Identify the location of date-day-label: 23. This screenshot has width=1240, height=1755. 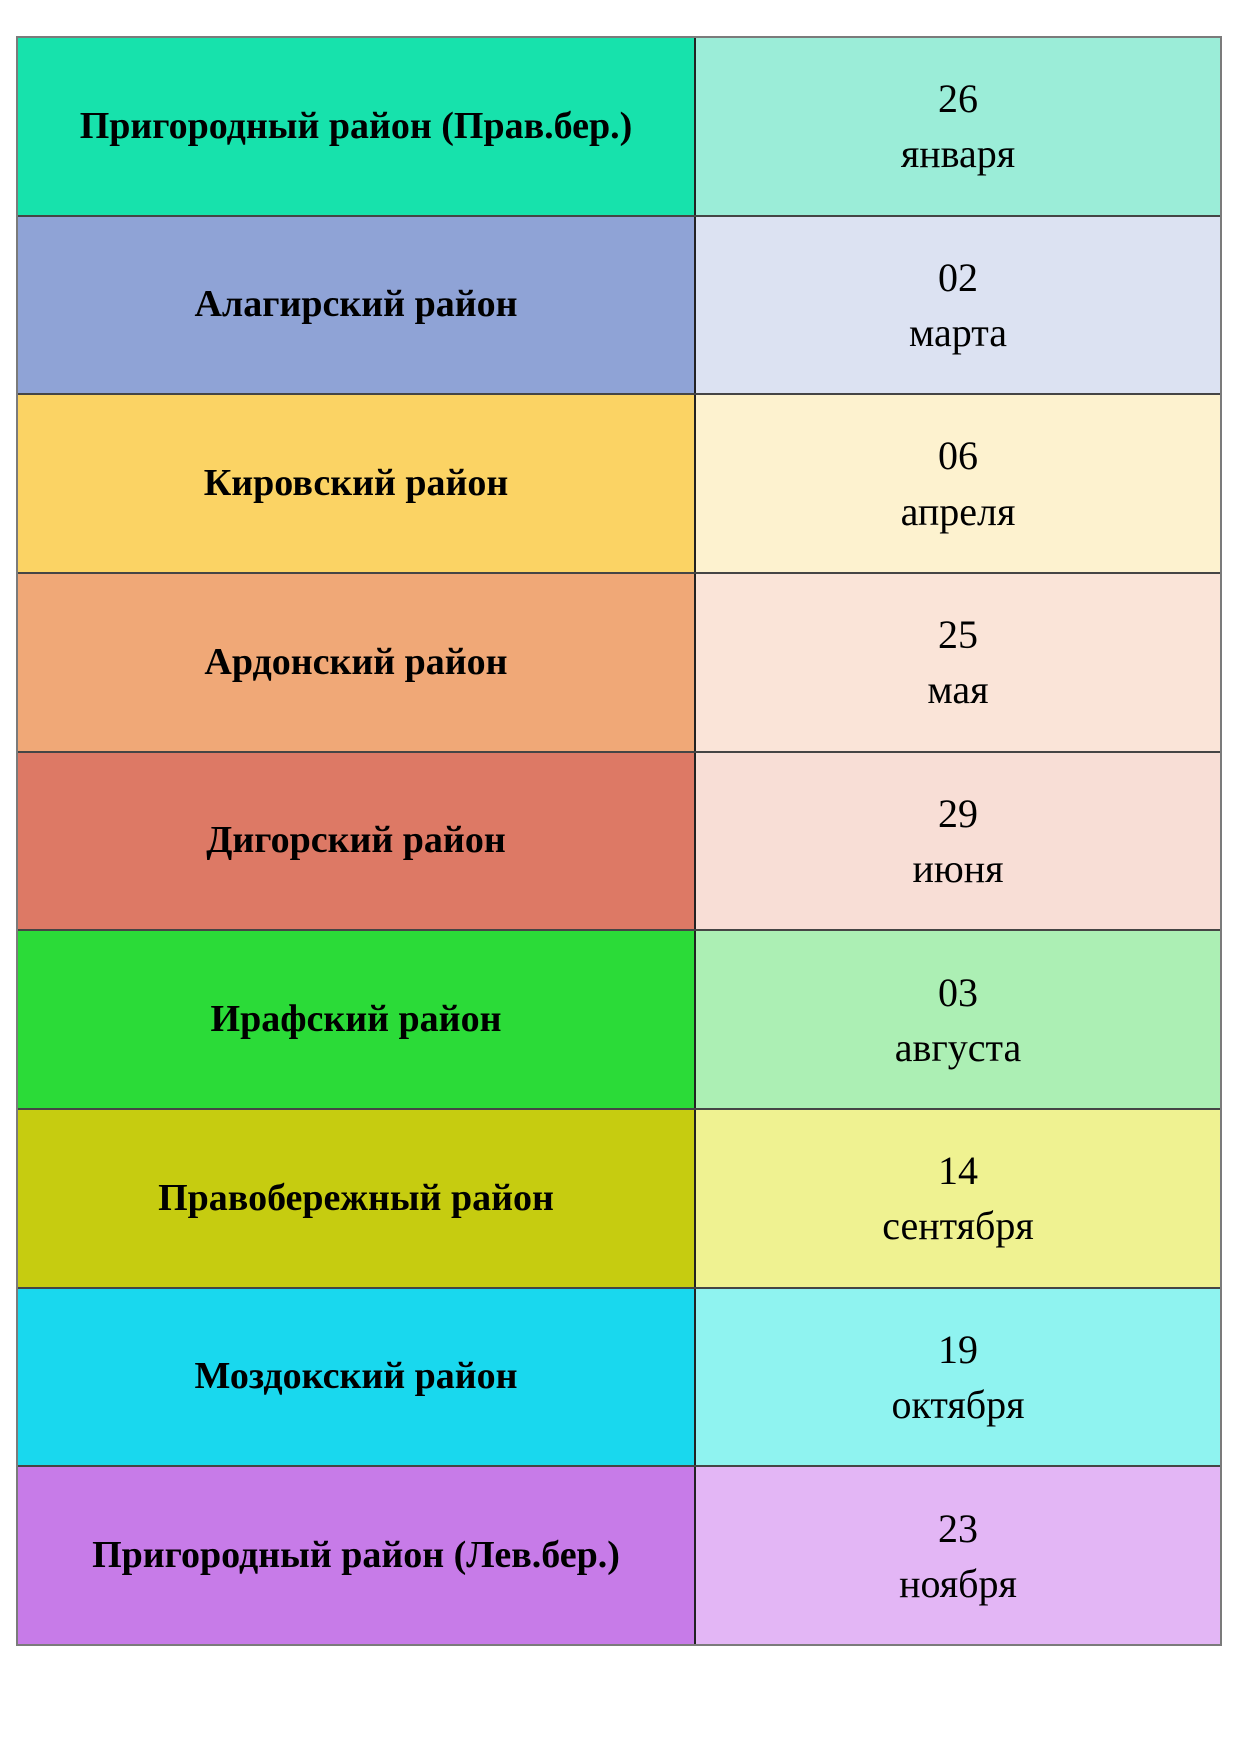
(958, 1528).